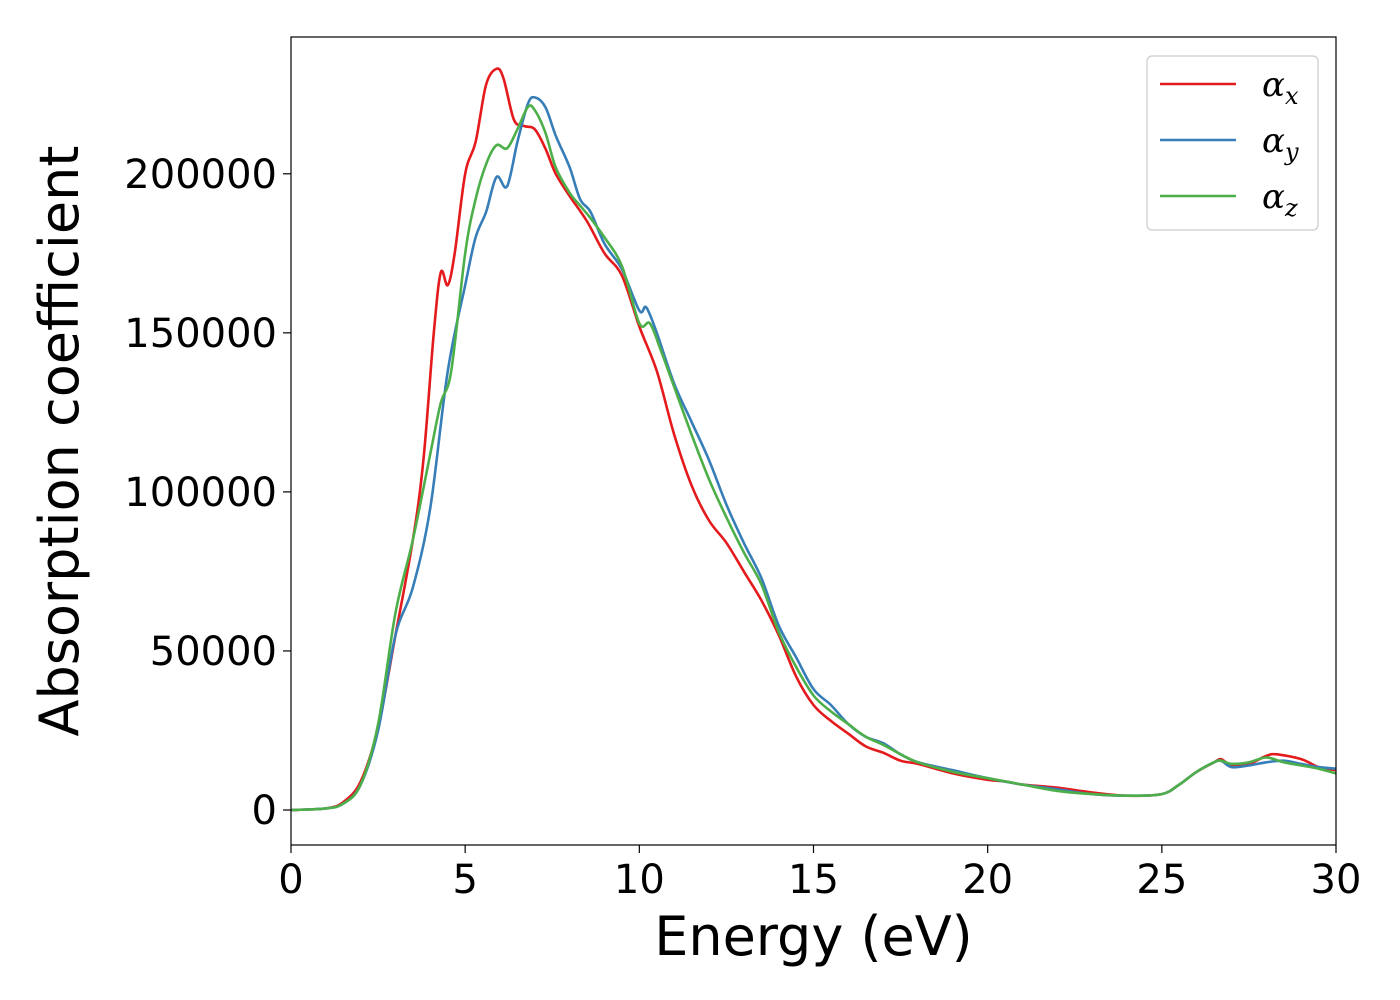 The image size is (1400, 1000). I want to click on x-tick-label: 15, so click(813, 880).